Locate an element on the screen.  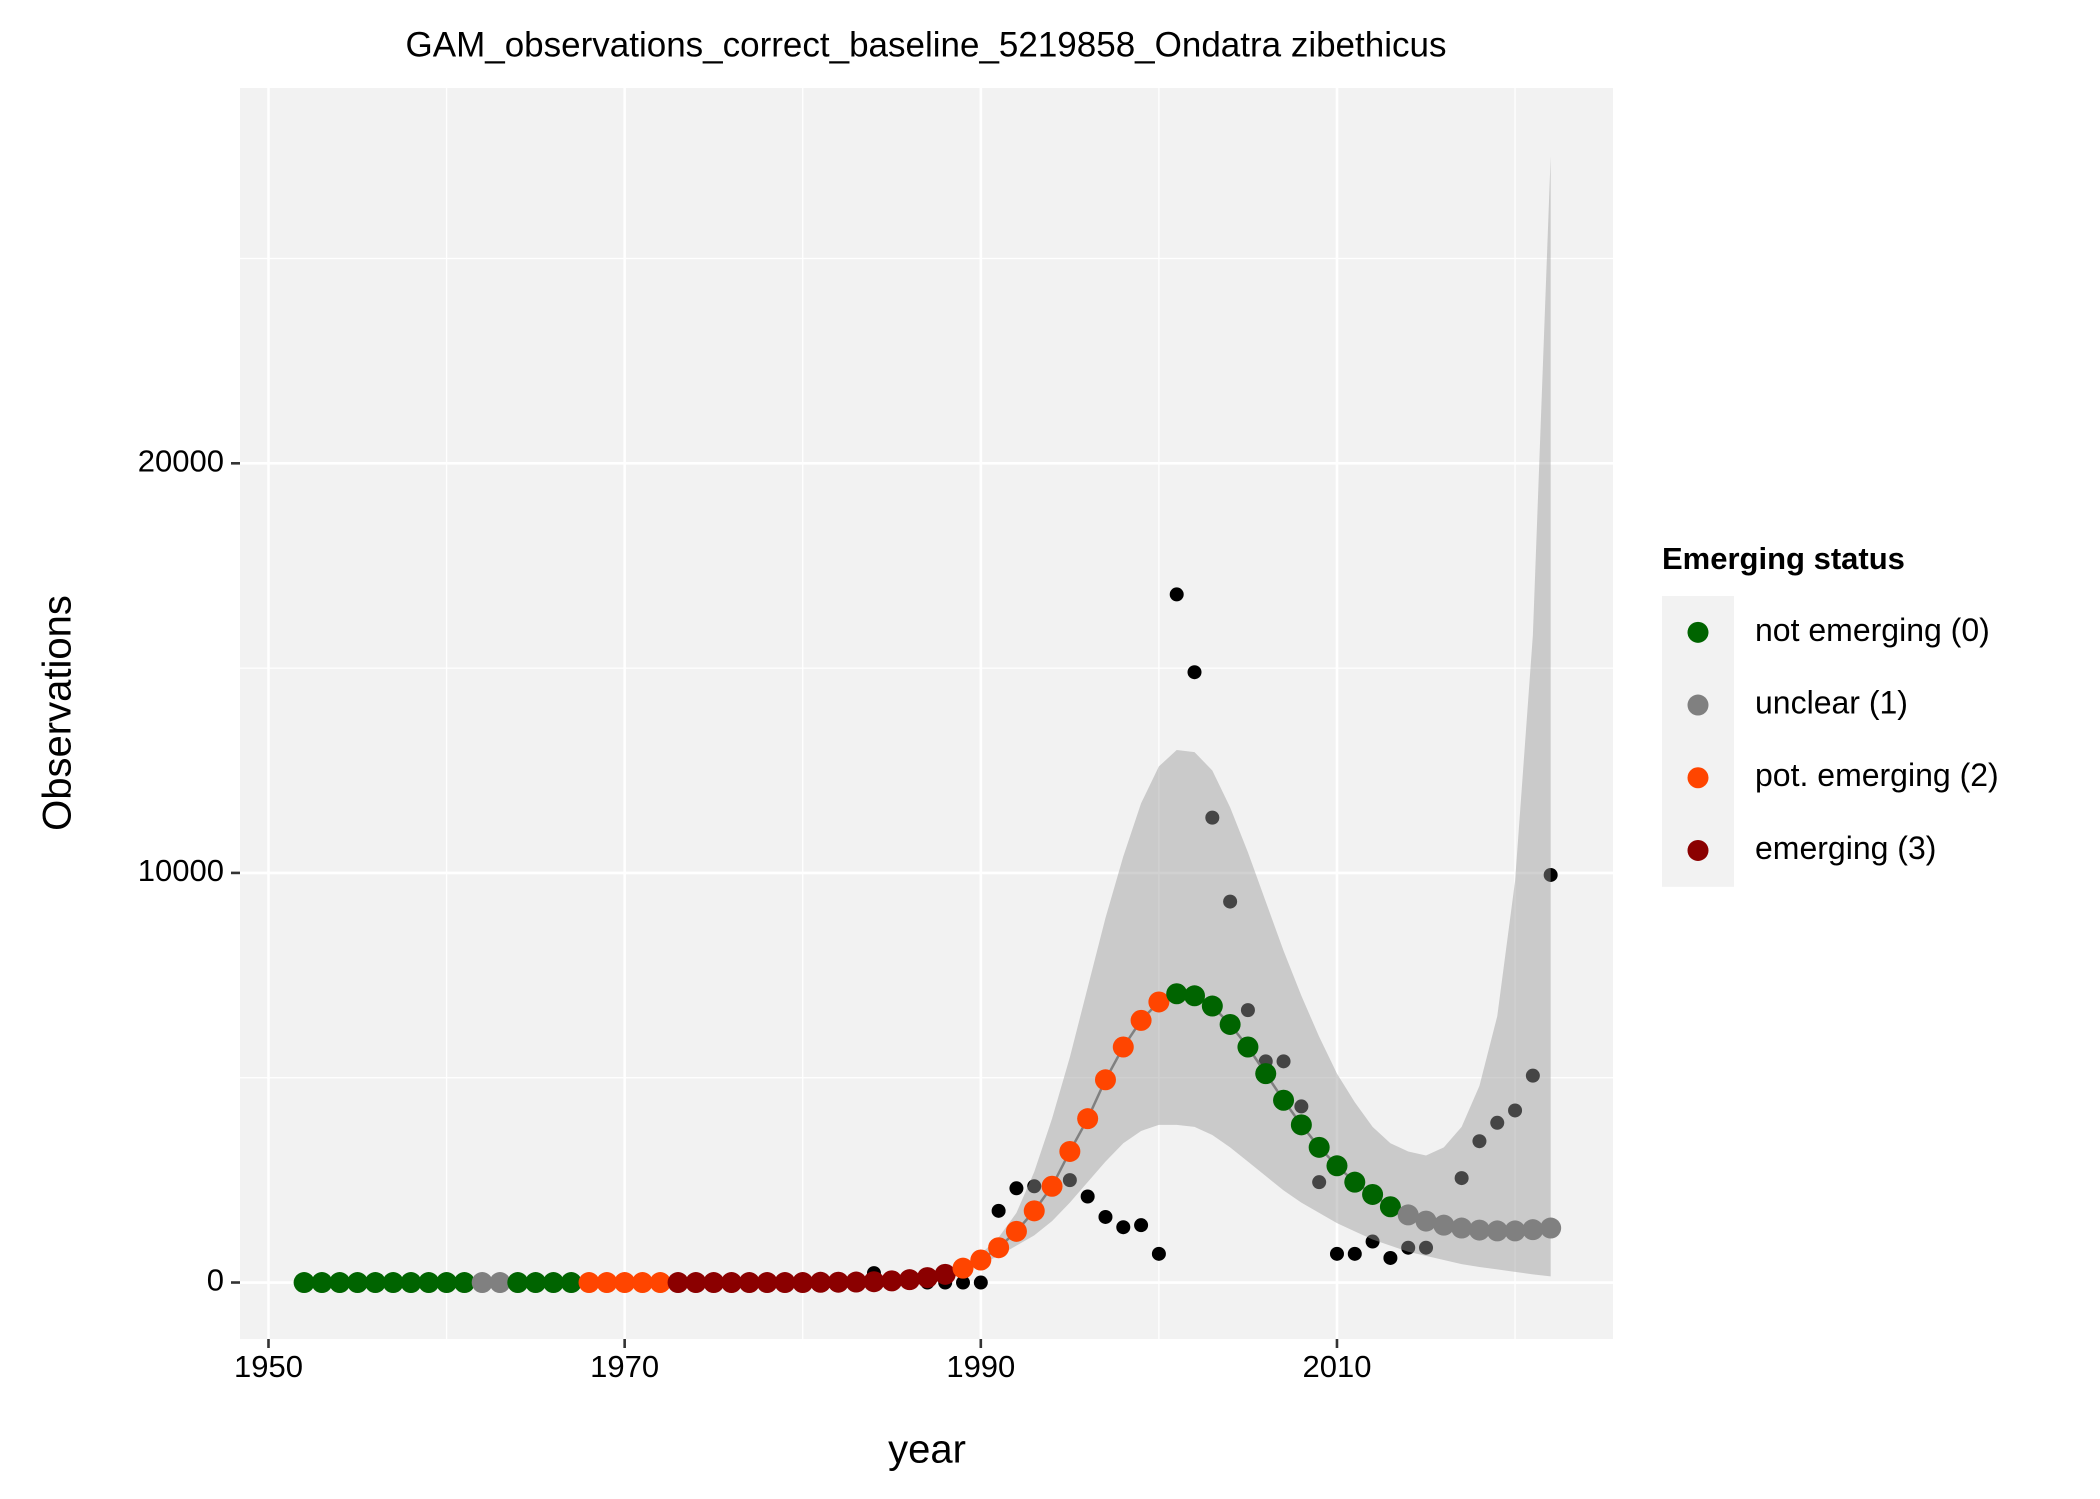
legend-key-background is located at coordinates (1698, 741).